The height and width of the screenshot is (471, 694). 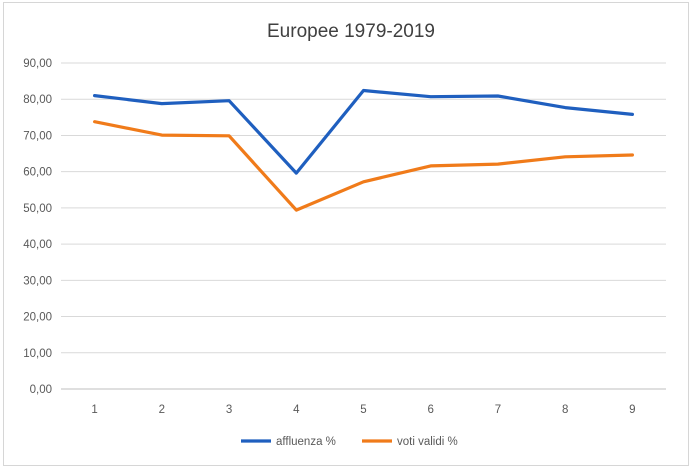 What do you see at coordinates (37, 281) in the screenshot?
I see `y-tick-label: 30,00` at bounding box center [37, 281].